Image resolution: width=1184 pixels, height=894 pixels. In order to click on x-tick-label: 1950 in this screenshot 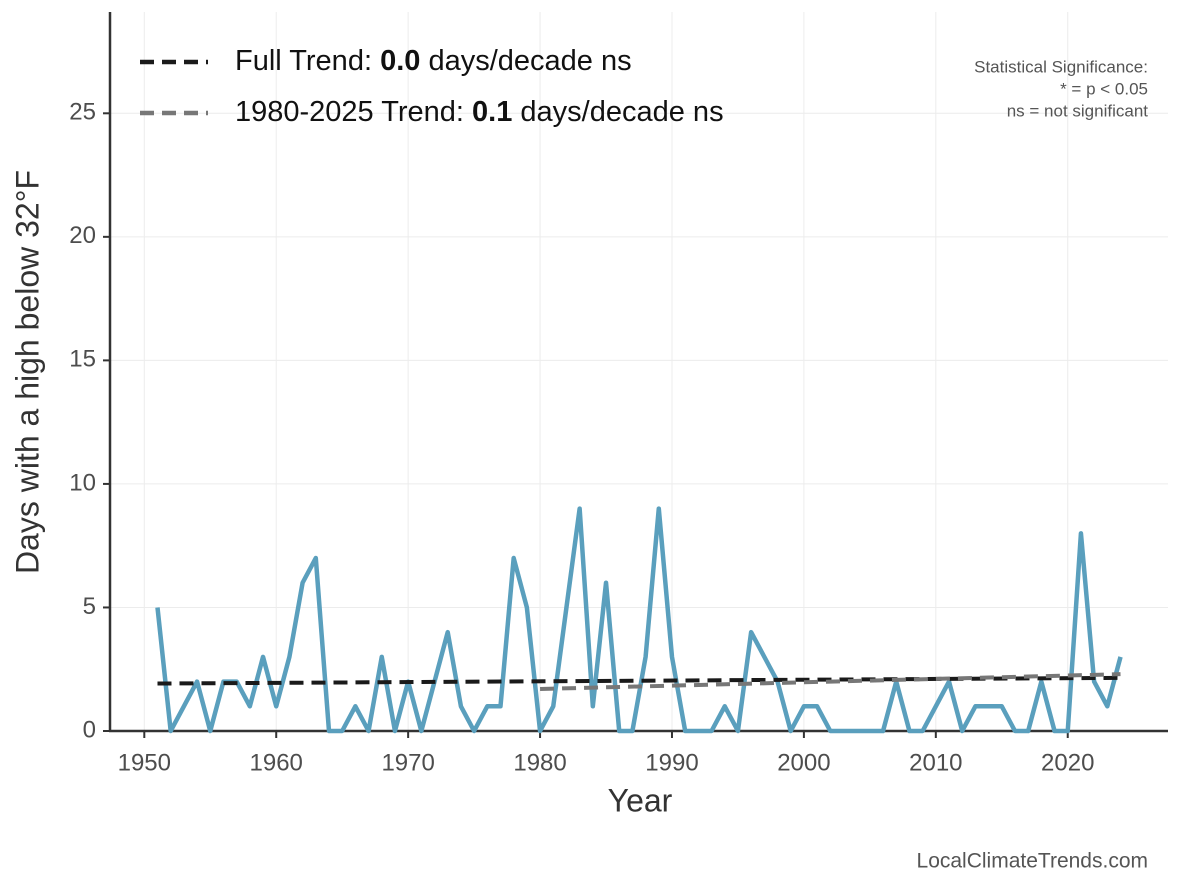, I will do `click(144, 762)`.